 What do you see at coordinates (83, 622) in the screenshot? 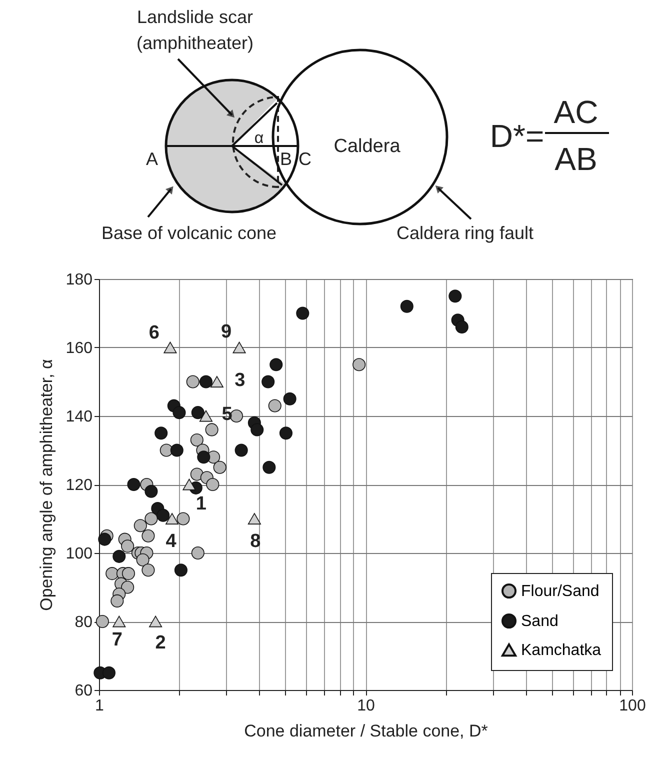
I see `y-tick-label: 80` at bounding box center [83, 622].